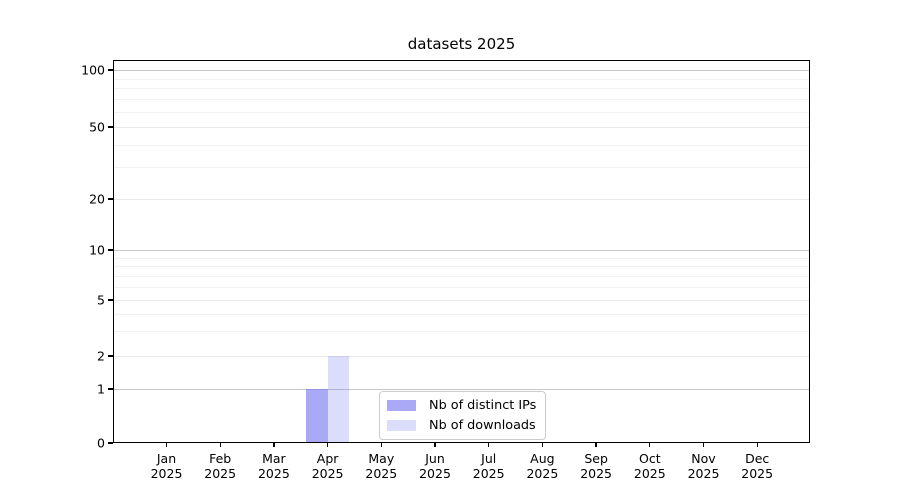 This screenshot has width=900, height=500. I want to click on legend-entry: Nb of distinct IPs, so click(461, 405).